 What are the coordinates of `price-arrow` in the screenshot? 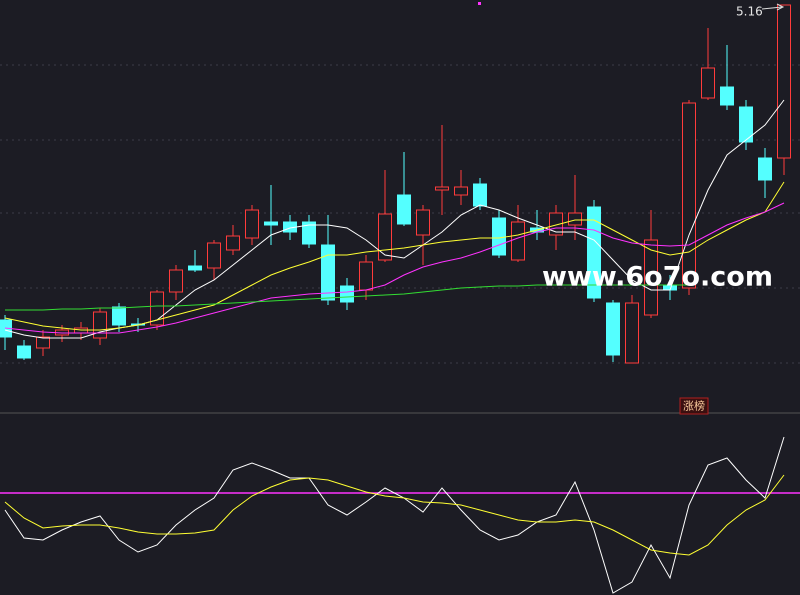 It's located at (772, 8).